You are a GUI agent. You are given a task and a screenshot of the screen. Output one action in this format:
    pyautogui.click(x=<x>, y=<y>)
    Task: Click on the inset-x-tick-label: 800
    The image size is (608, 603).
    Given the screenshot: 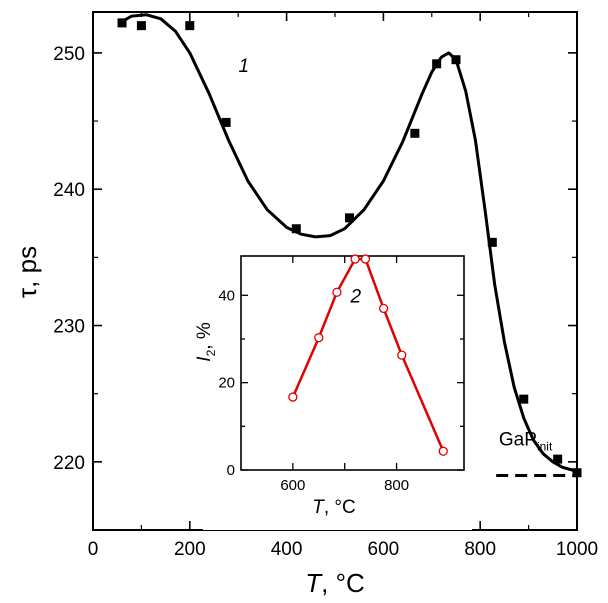 What is the action you would take?
    pyautogui.click(x=396, y=485)
    